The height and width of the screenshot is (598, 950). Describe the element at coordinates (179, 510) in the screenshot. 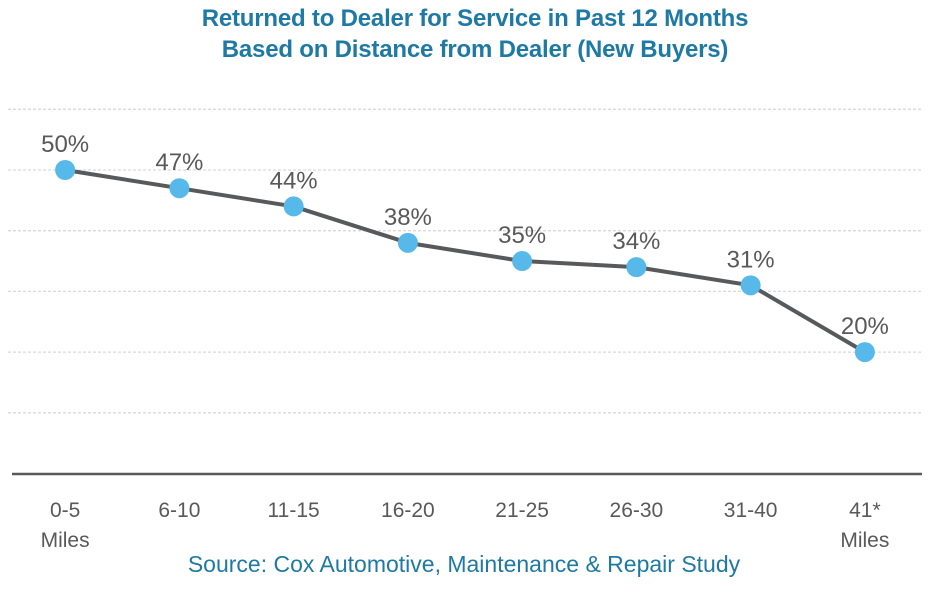

I see `x-axis-label: 6-10` at that location.